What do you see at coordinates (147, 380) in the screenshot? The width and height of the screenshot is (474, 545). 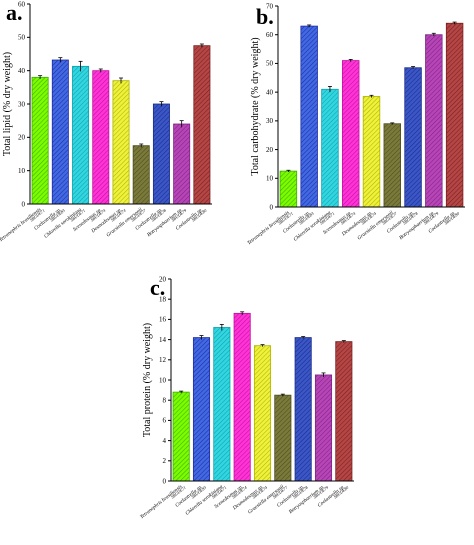 I see `panel-c-y-axis-label: Total protein (% dry weight)` at bounding box center [147, 380].